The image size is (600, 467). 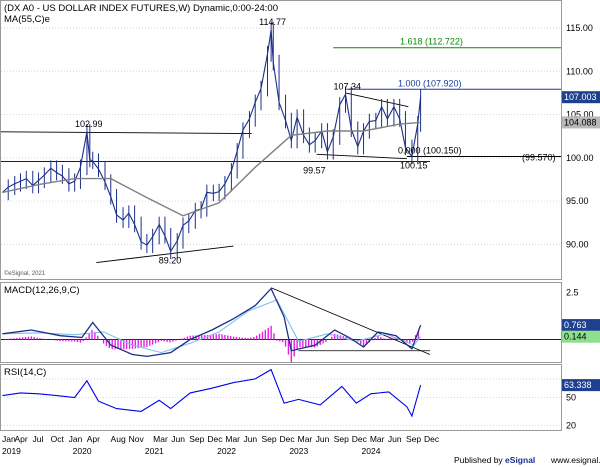 What do you see at coordinates (212, 393) in the screenshot?
I see `rsi-line` at bounding box center [212, 393].